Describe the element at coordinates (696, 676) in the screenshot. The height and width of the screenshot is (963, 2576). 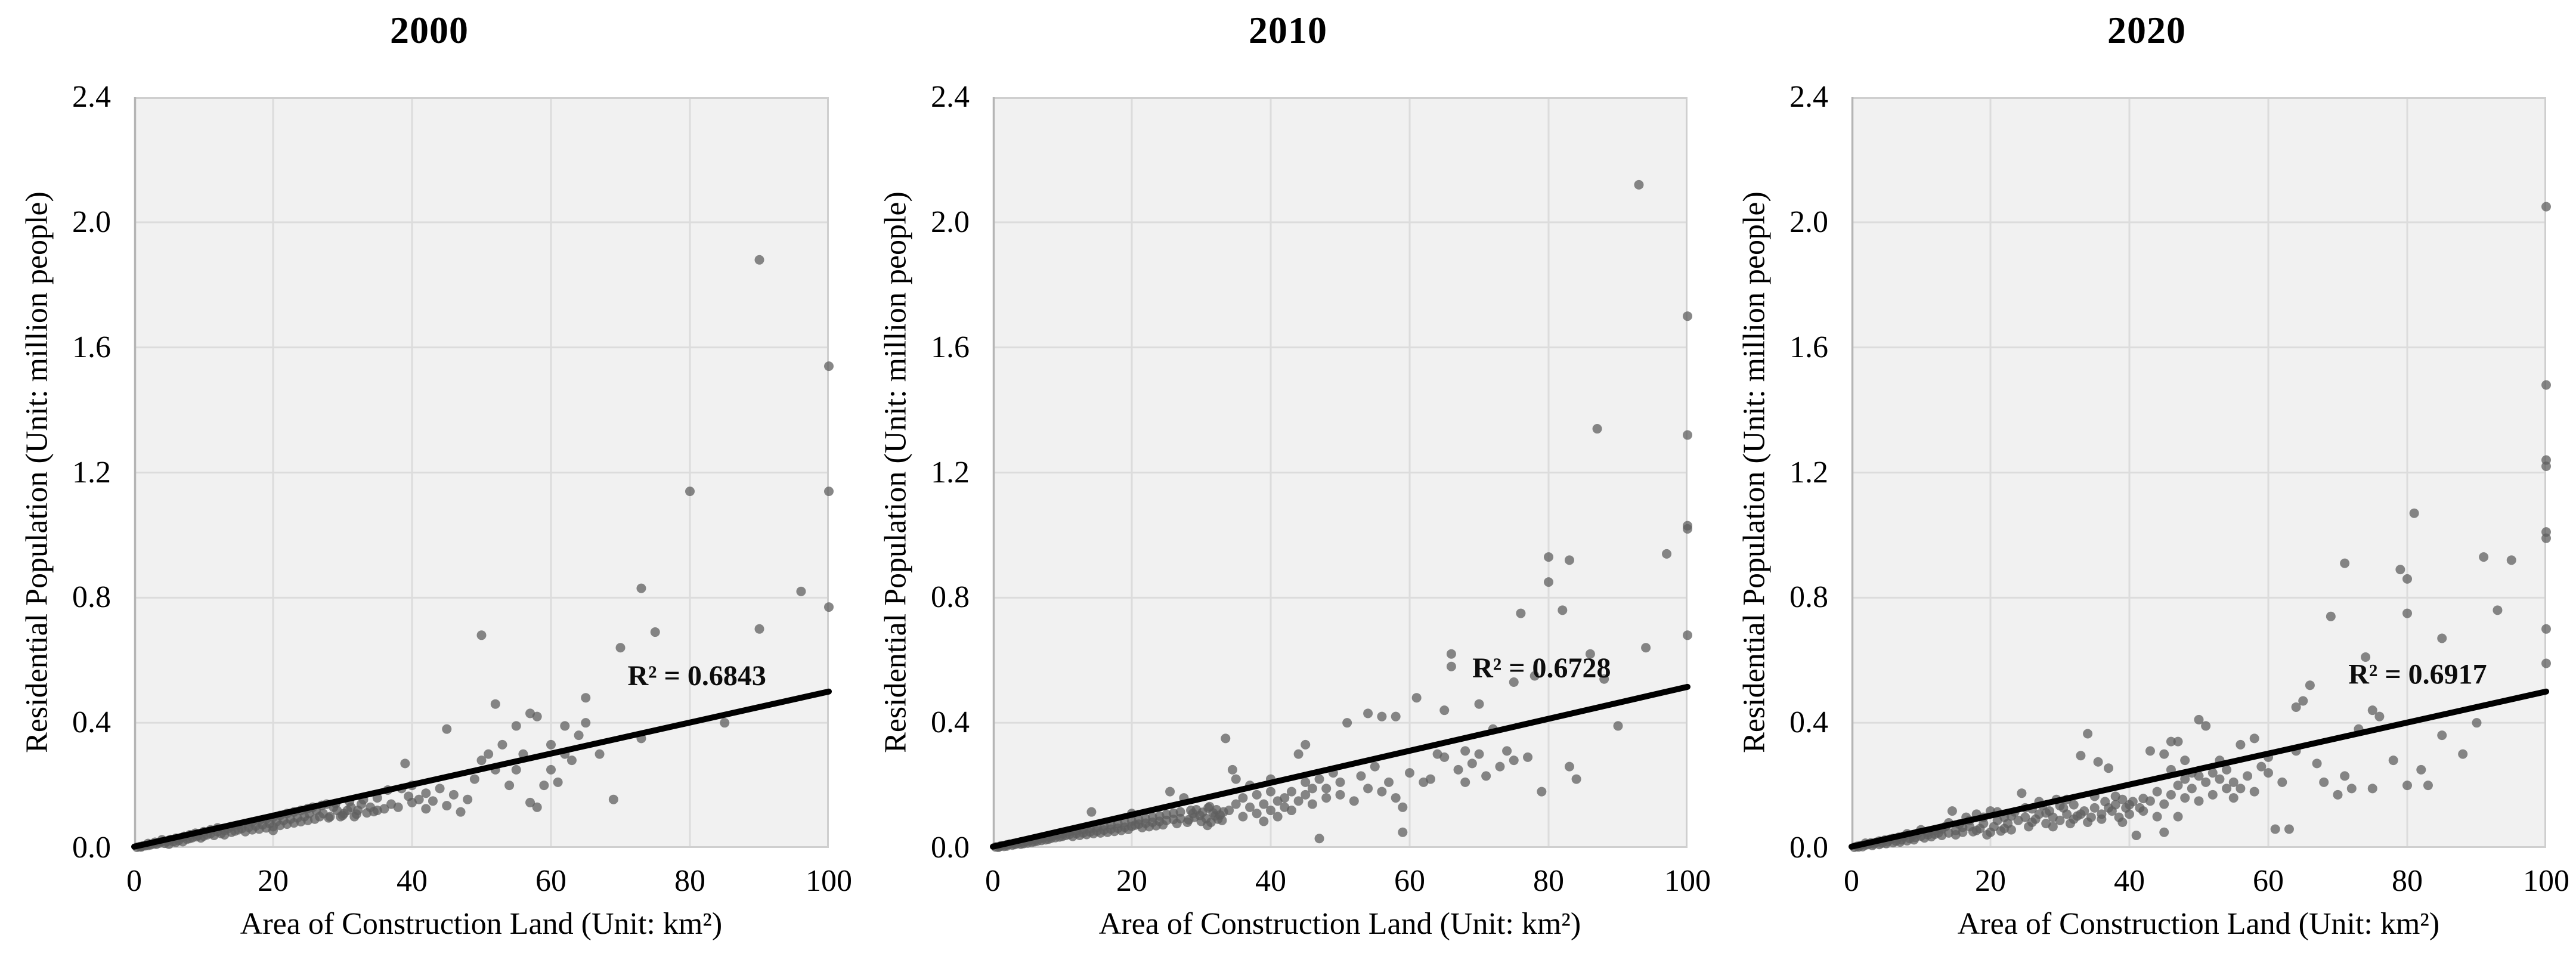
I see `r2-annotation: R² = 0.6843` at that location.